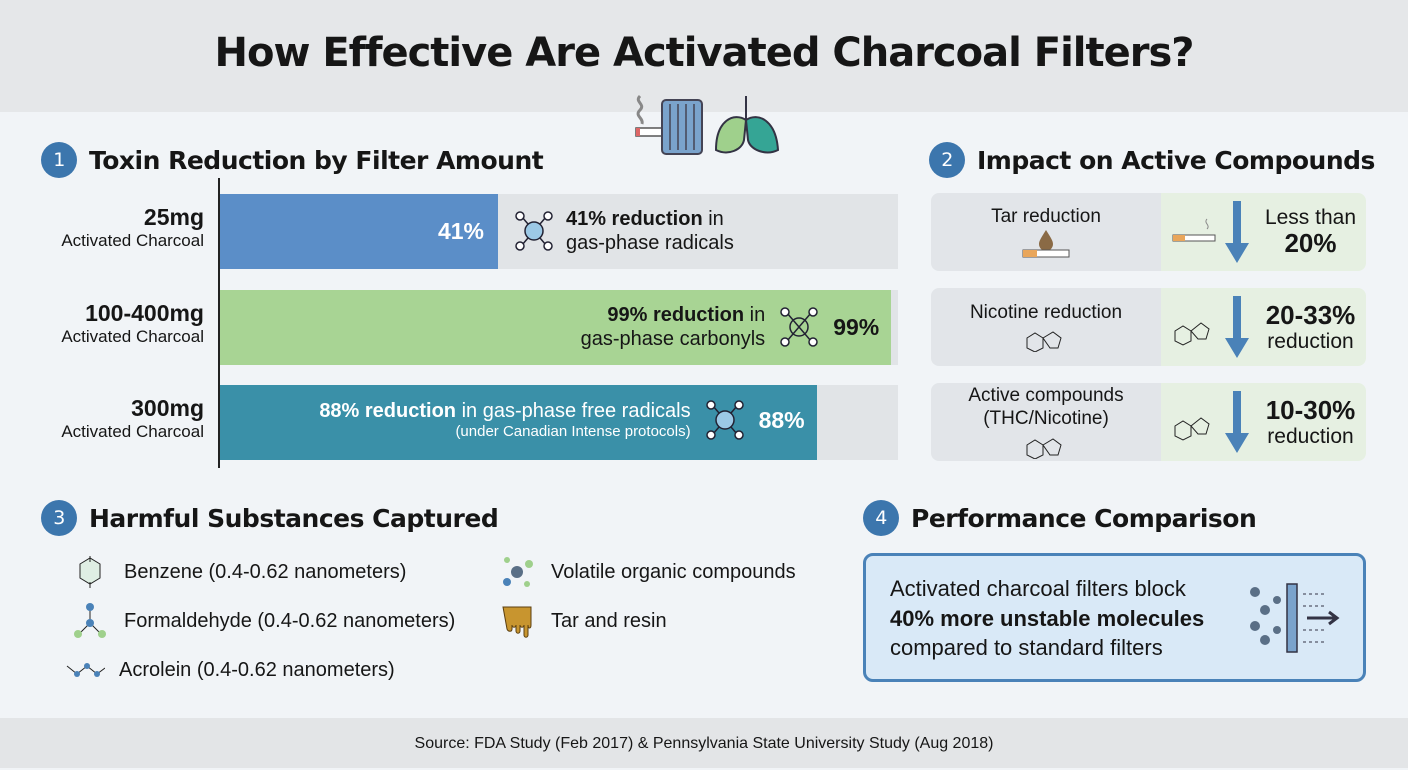 The image size is (1408, 770). What do you see at coordinates (262, 621) in the screenshot?
I see `substance-item: Formaldehyde (0.4-0.62 nanometers)` at bounding box center [262, 621].